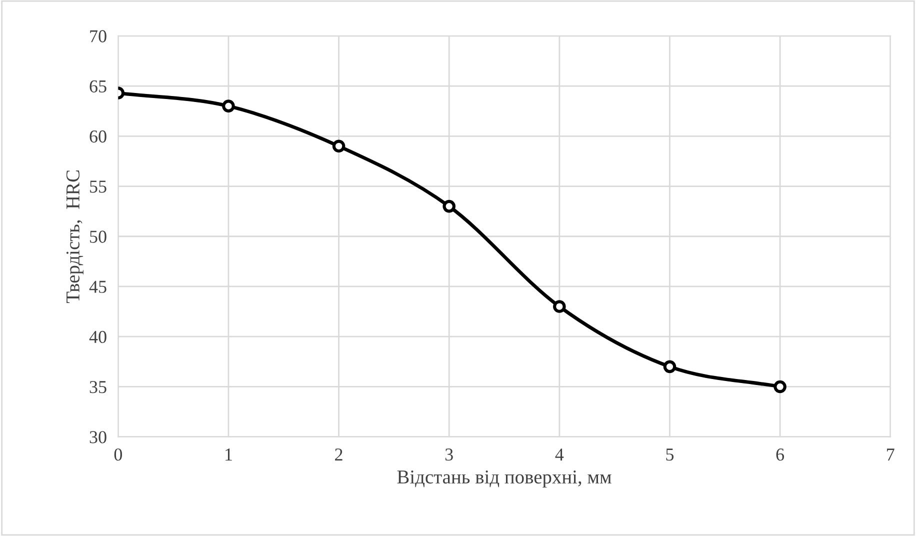  Describe the element at coordinates (97, 337) in the screenshot. I see `y-tick-label: 40` at that location.